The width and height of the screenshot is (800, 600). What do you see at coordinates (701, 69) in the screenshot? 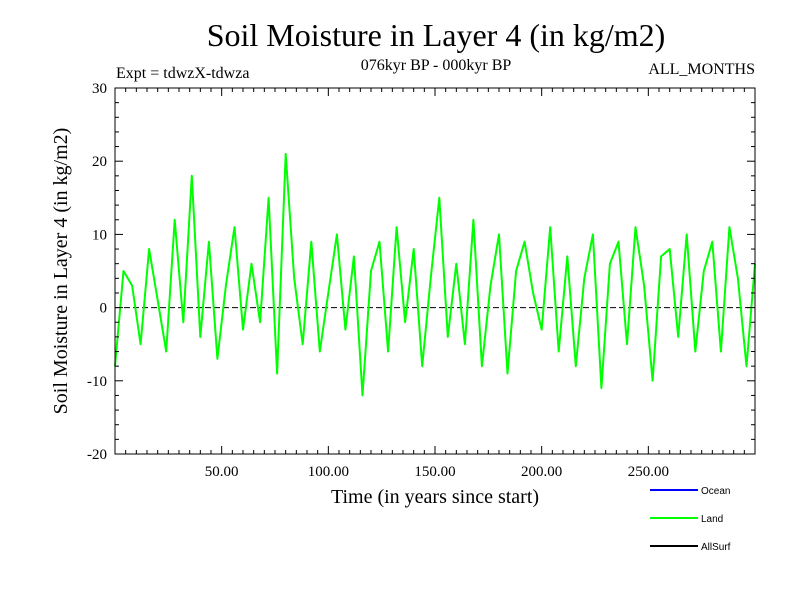
I see `chart-subtitle-right: ALL_MONTHS` at bounding box center [701, 69].